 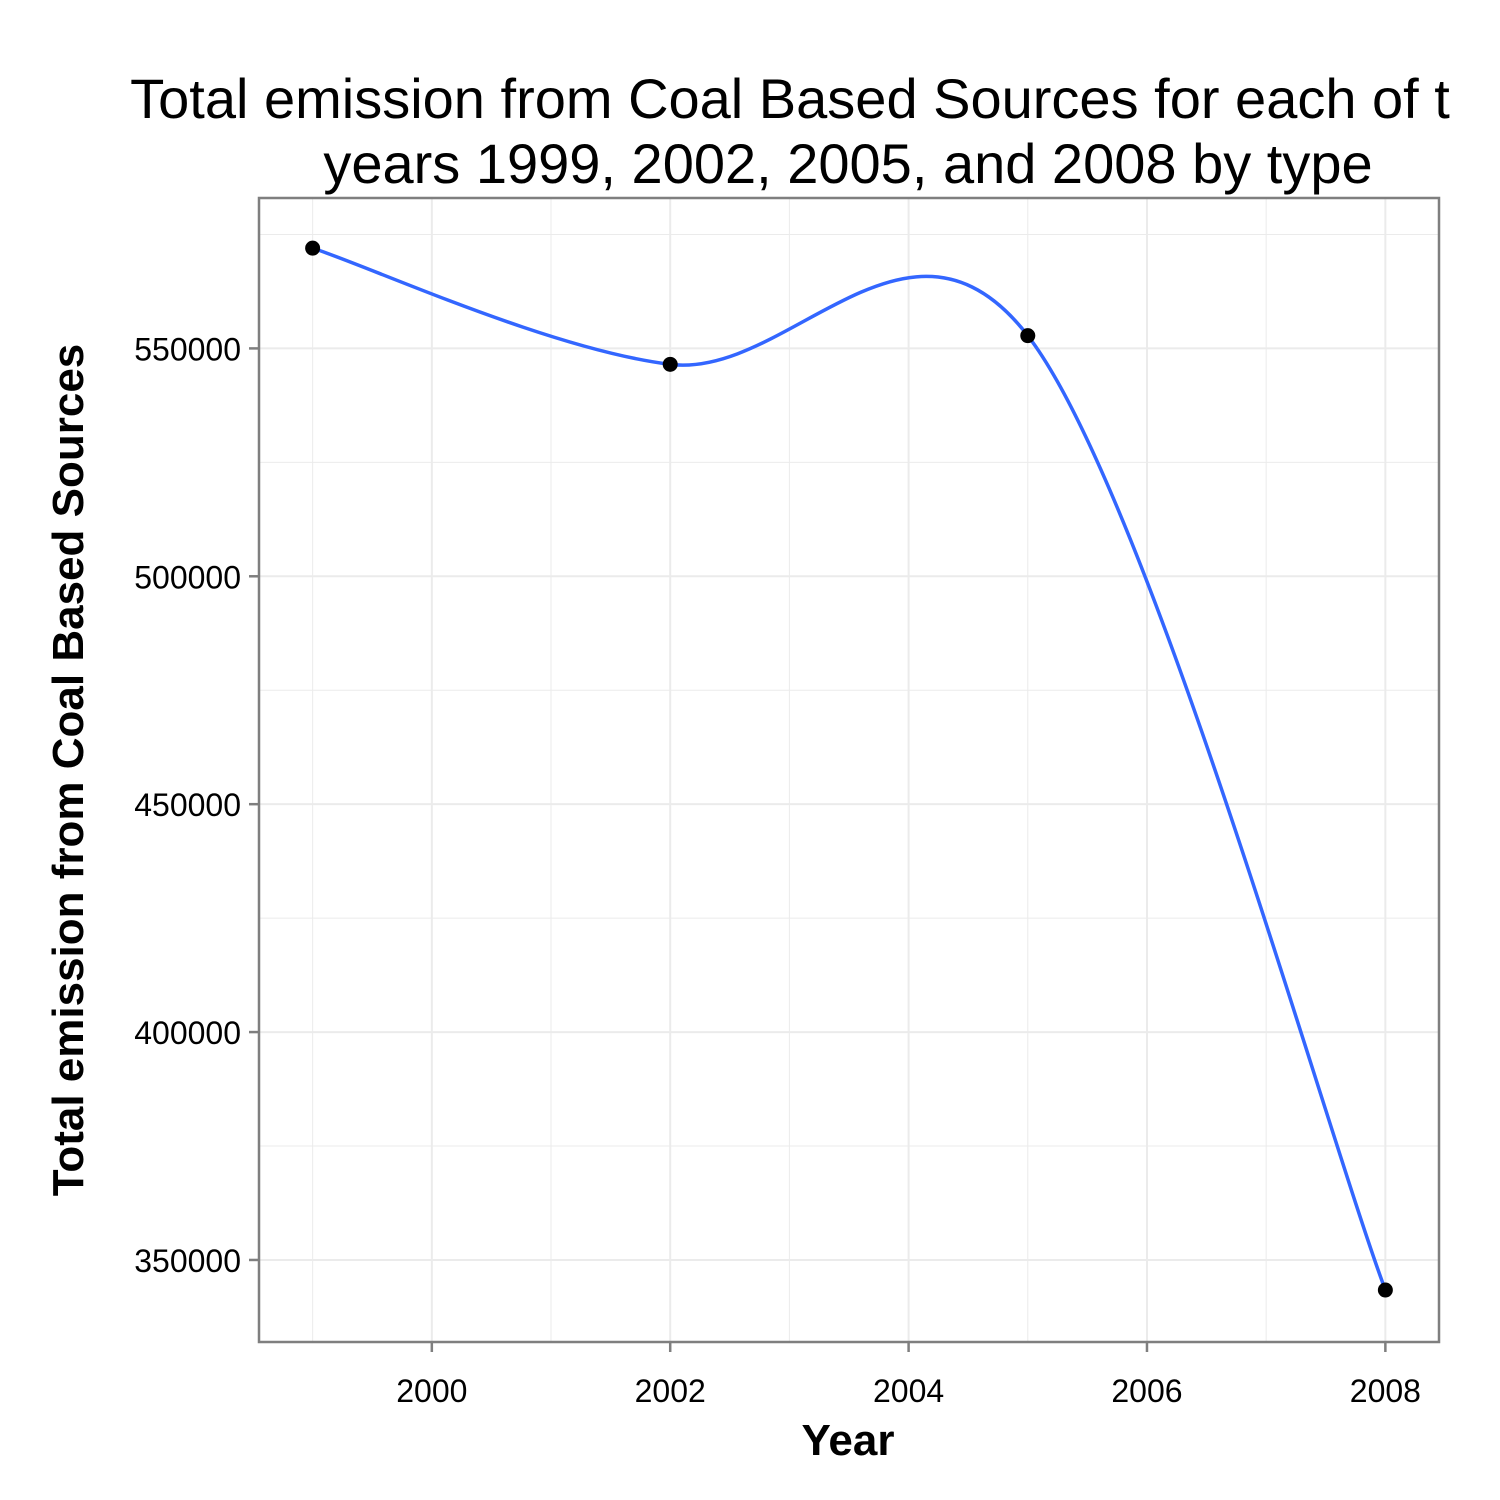 I want to click on y-tick-label: 550000, so click(x=187, y=349).